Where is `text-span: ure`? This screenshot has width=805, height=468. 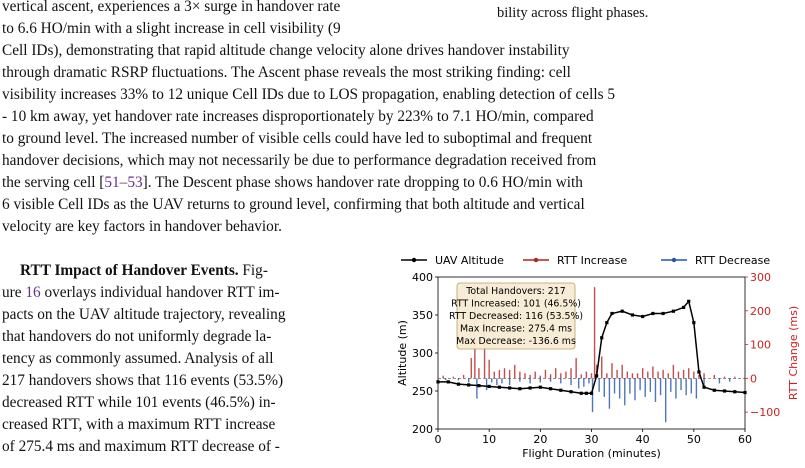 text-span: ure is located at coordinates (14, 292).